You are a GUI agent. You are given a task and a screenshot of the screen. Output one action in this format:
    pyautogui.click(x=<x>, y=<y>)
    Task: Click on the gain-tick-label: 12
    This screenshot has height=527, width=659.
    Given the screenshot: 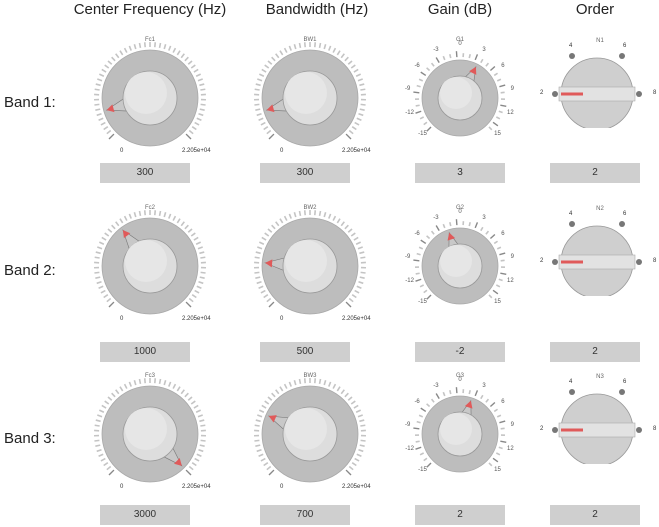 What is the action you would take?
    pyautogui.click(x=510, y=449)
    